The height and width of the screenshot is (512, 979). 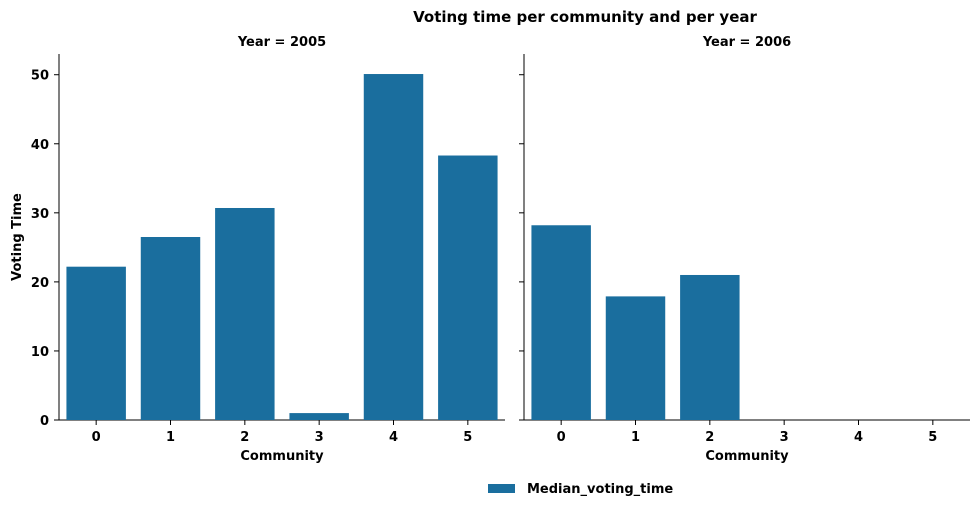 I want to click on legend-swatch, so click(x=501, y=488).